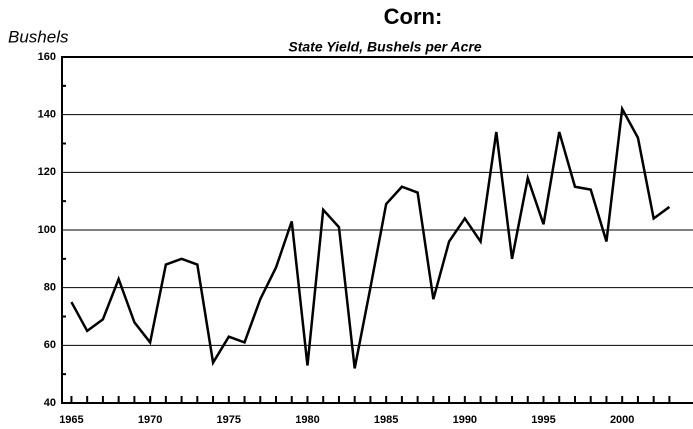 This screenshot has width=693, height=429. I want to click on x-tick-label: 1995, so click(543, 420).